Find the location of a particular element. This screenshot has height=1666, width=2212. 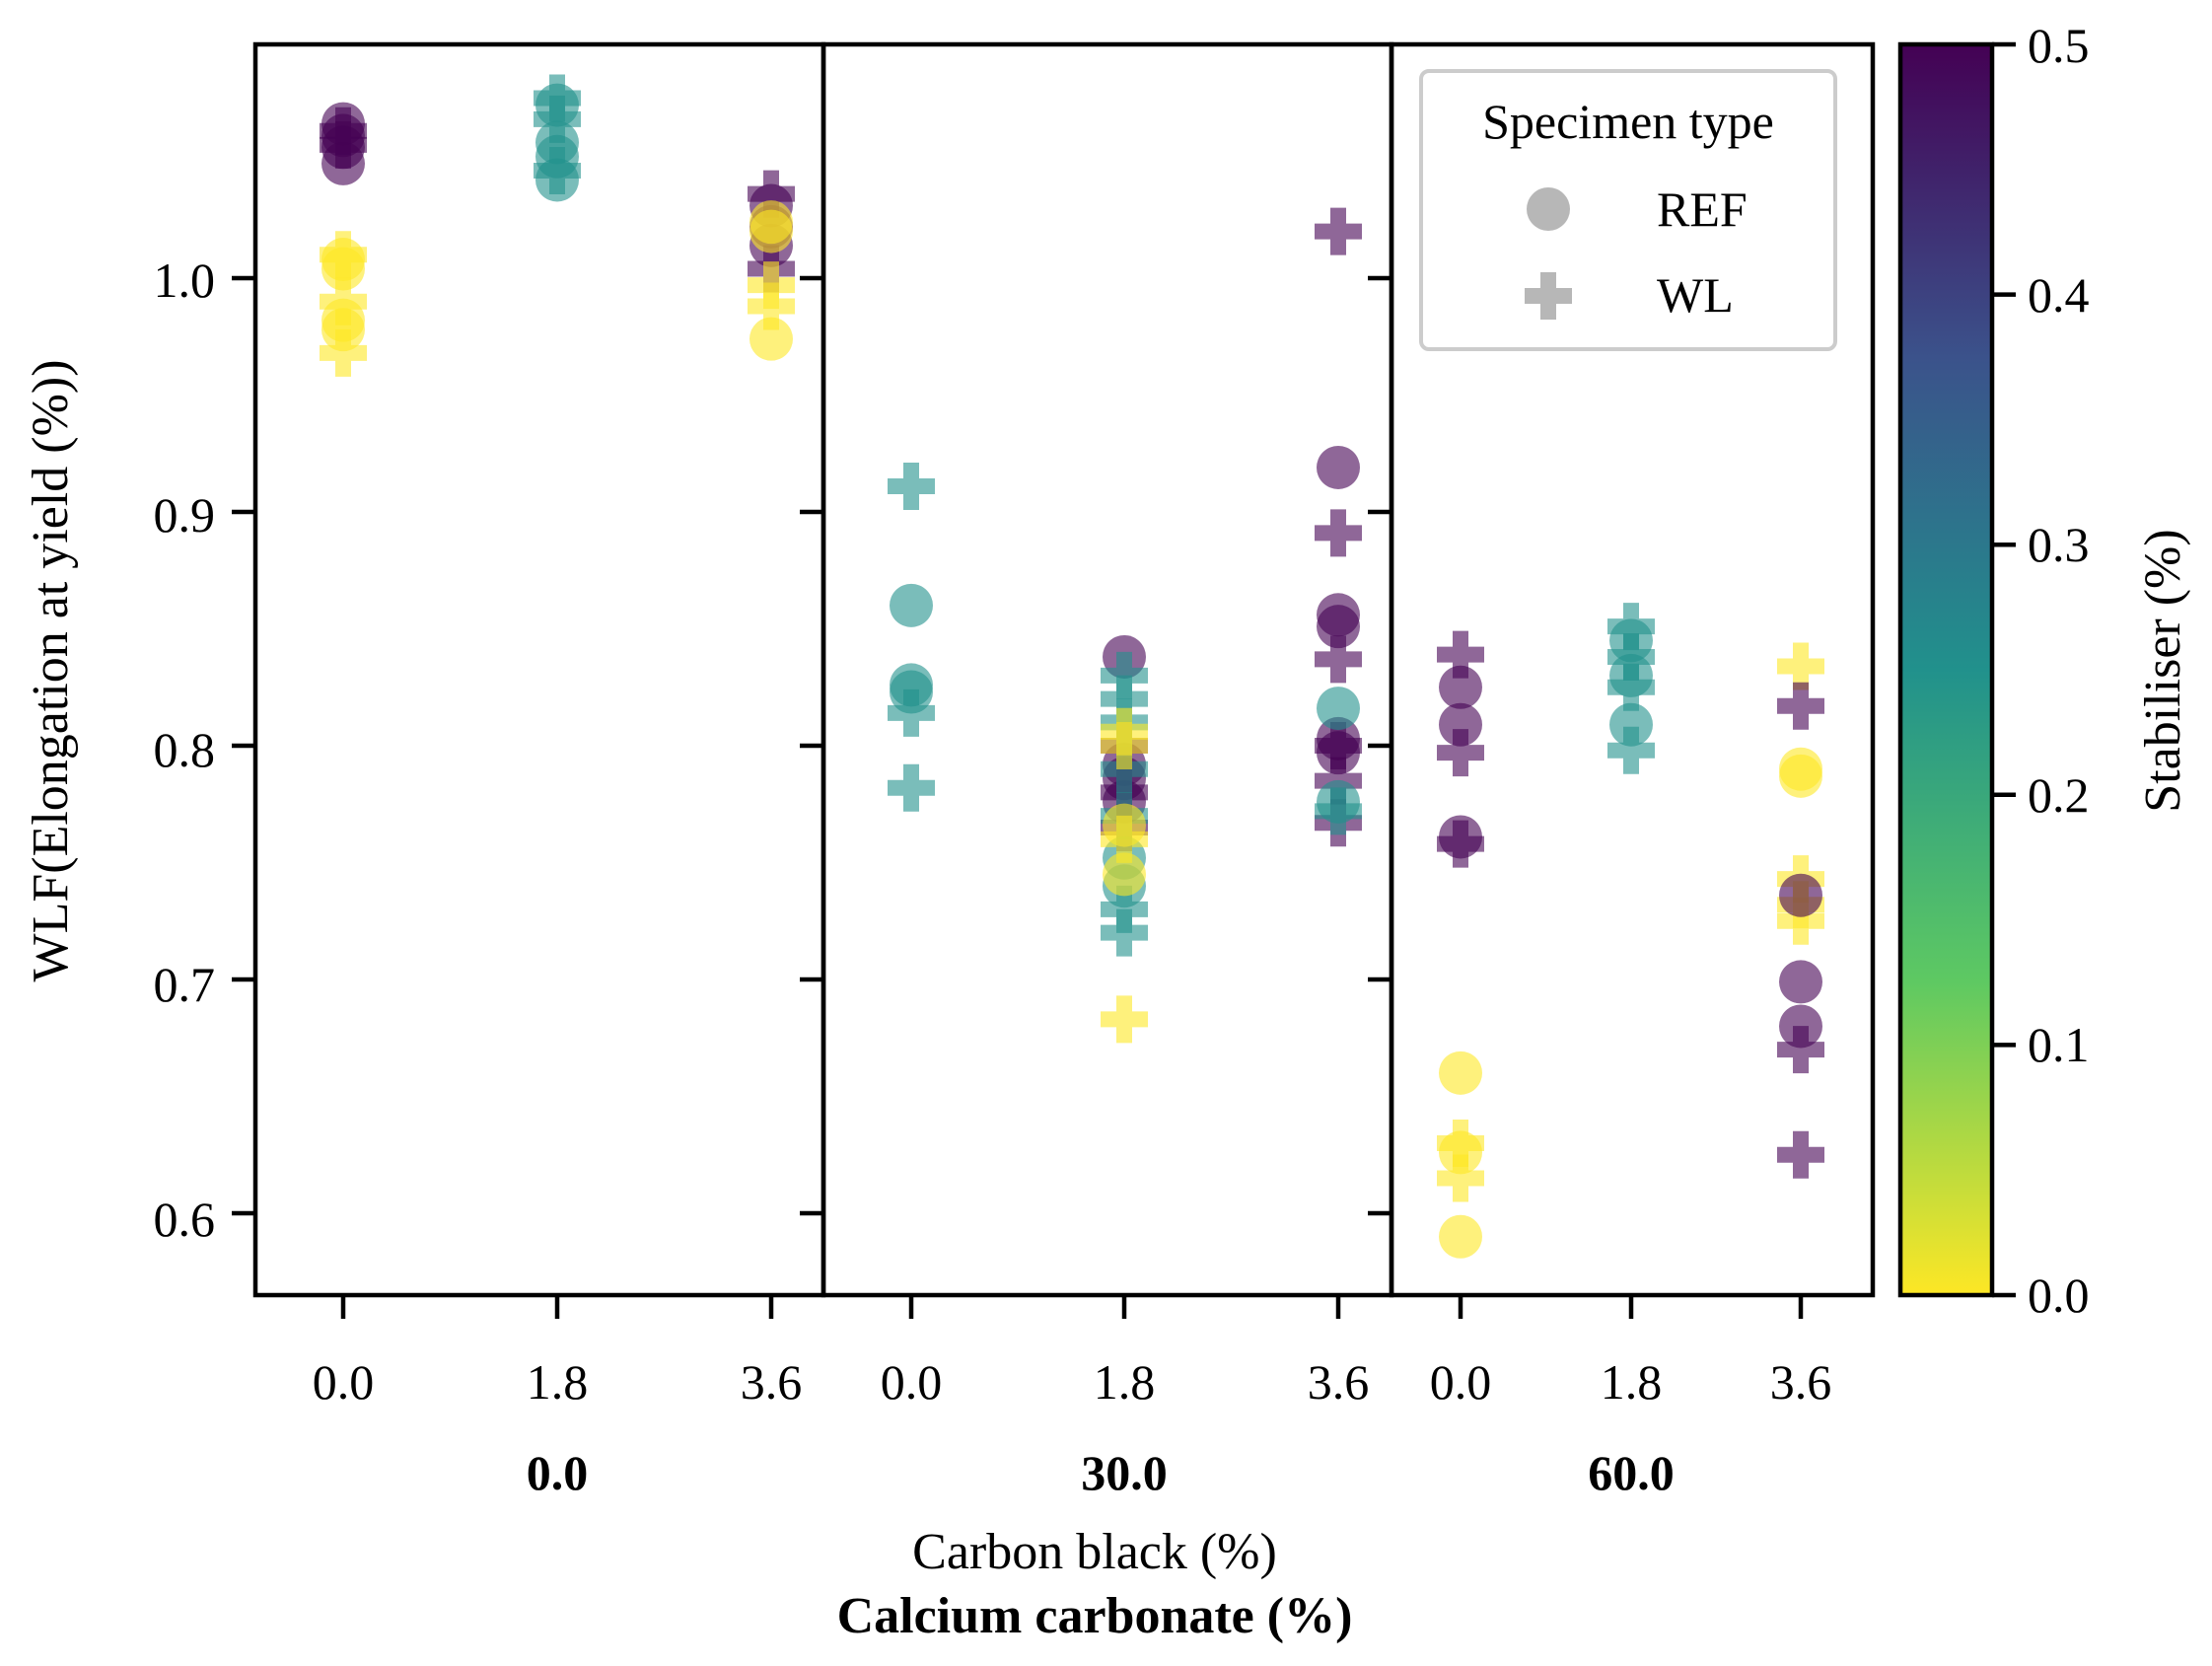

colorbar: 0.0 0.1 0.2 0.3 0.4 0.5 Stabiliser (%) is located at coordinates (2044, 670).